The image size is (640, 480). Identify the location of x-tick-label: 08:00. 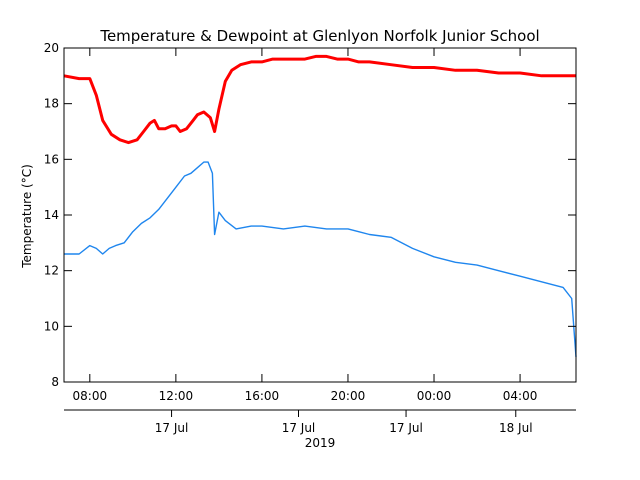
(90, 396).